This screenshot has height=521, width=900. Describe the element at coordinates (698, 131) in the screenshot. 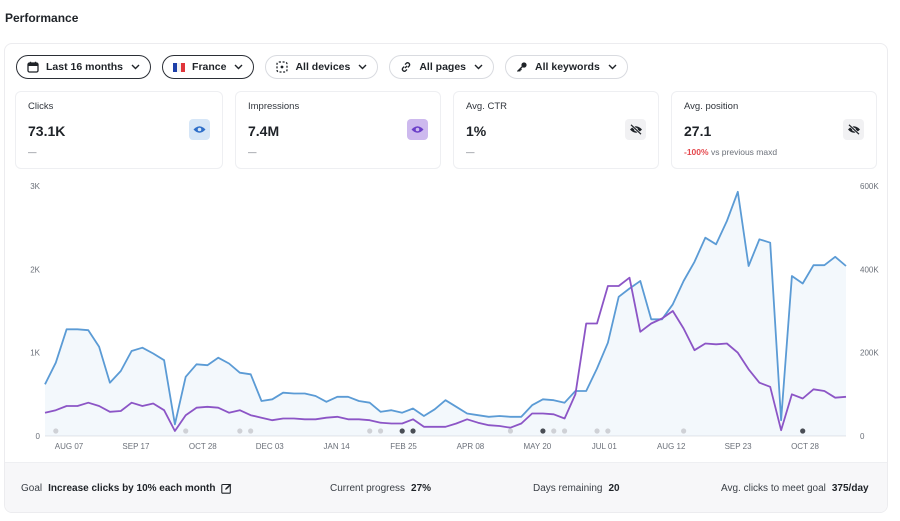

I see `metric-value: 27.1` at that location.